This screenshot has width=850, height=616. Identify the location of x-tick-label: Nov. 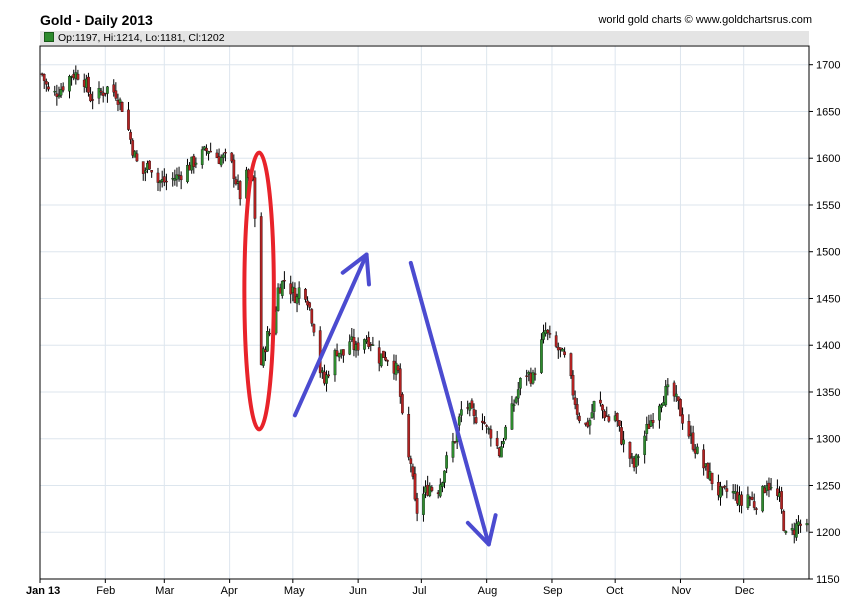
(681, 591).